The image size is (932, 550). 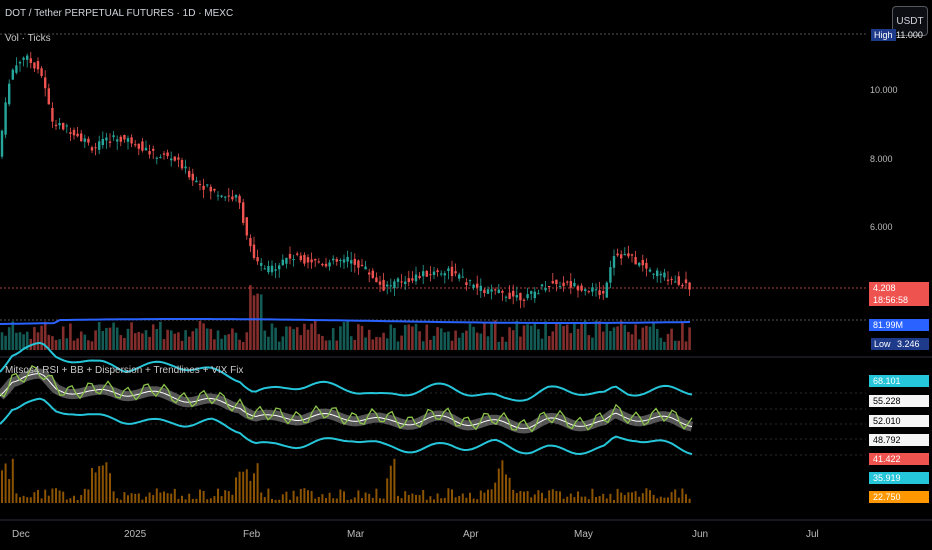 I want to click on indicator-value-tag: 48.792, so click(x=899, y=440).